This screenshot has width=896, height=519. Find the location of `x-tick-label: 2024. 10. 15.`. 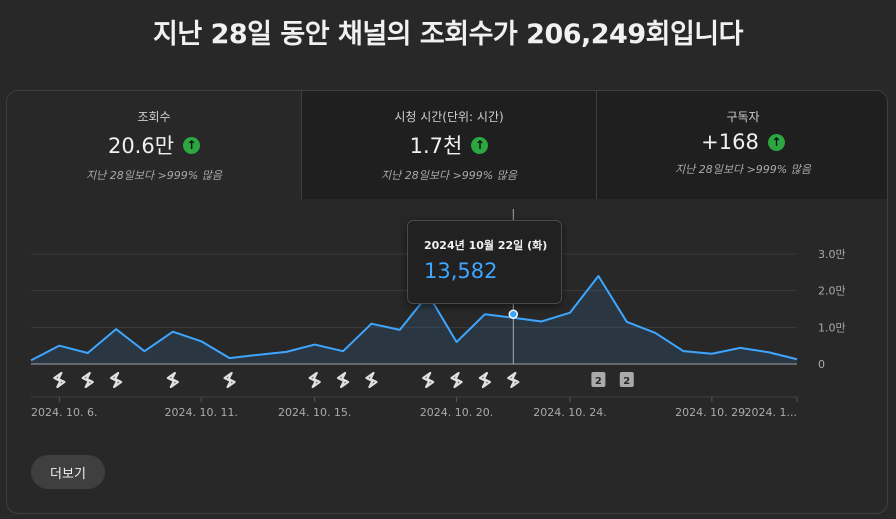

x-tick-label: 2024. 10. 15. is located at coordinates (314, 412).